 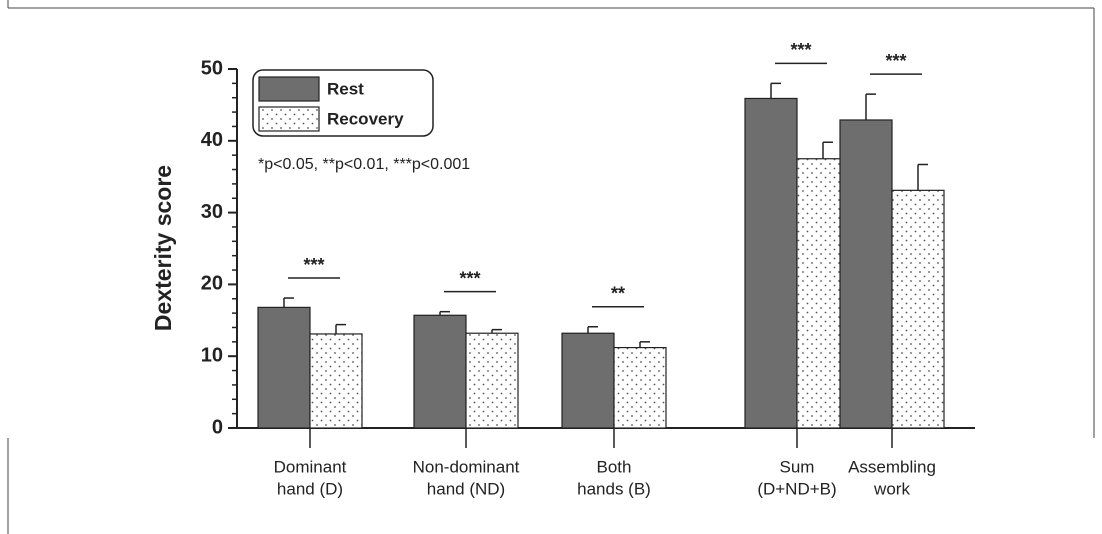 What do you see at coordinates (466, 488) in the screenshot?
I see `x-tick-label: hand (ND)` at bounding box center [466, 488].